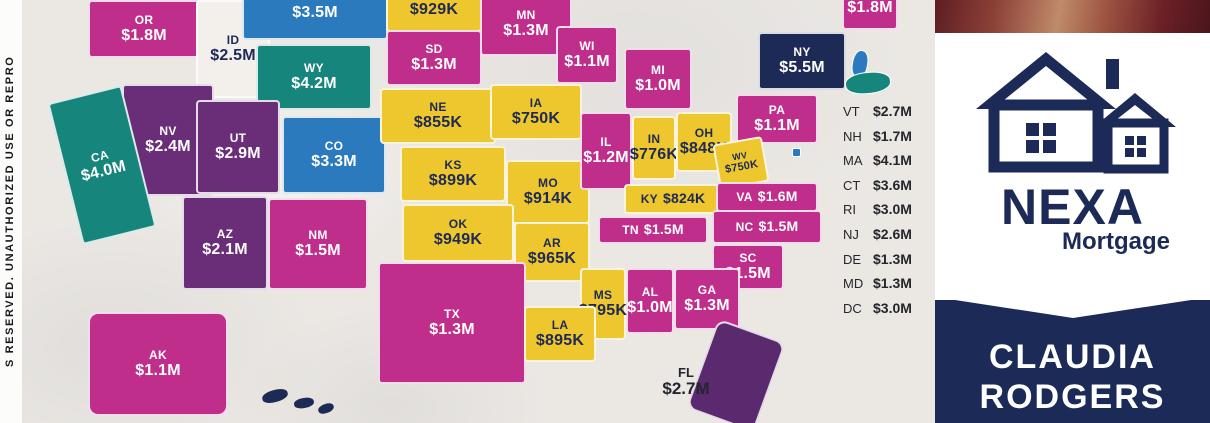  What do you see at coordinates (225, 249) in the screenshot?
I see `state-value: $2.1M` at bounding box center [225, 249].